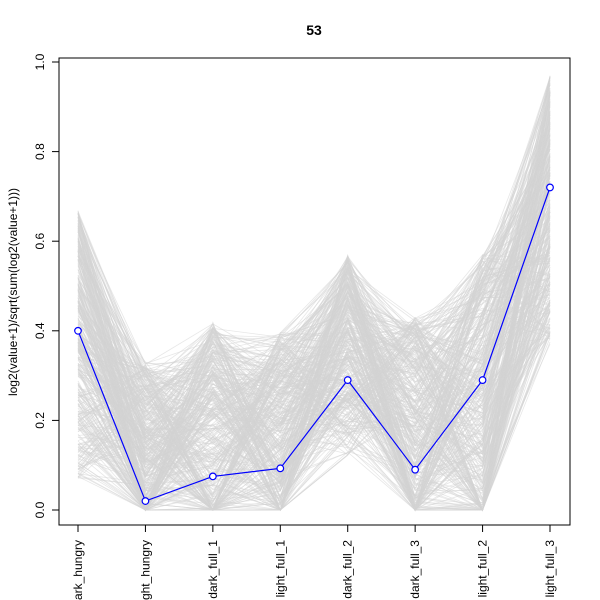 This screenshot has width=600, height=600. What do you see at coordinates (314, 30) in the screenshot?
I see `chart-title: 53` at bounding box center [314, 30].